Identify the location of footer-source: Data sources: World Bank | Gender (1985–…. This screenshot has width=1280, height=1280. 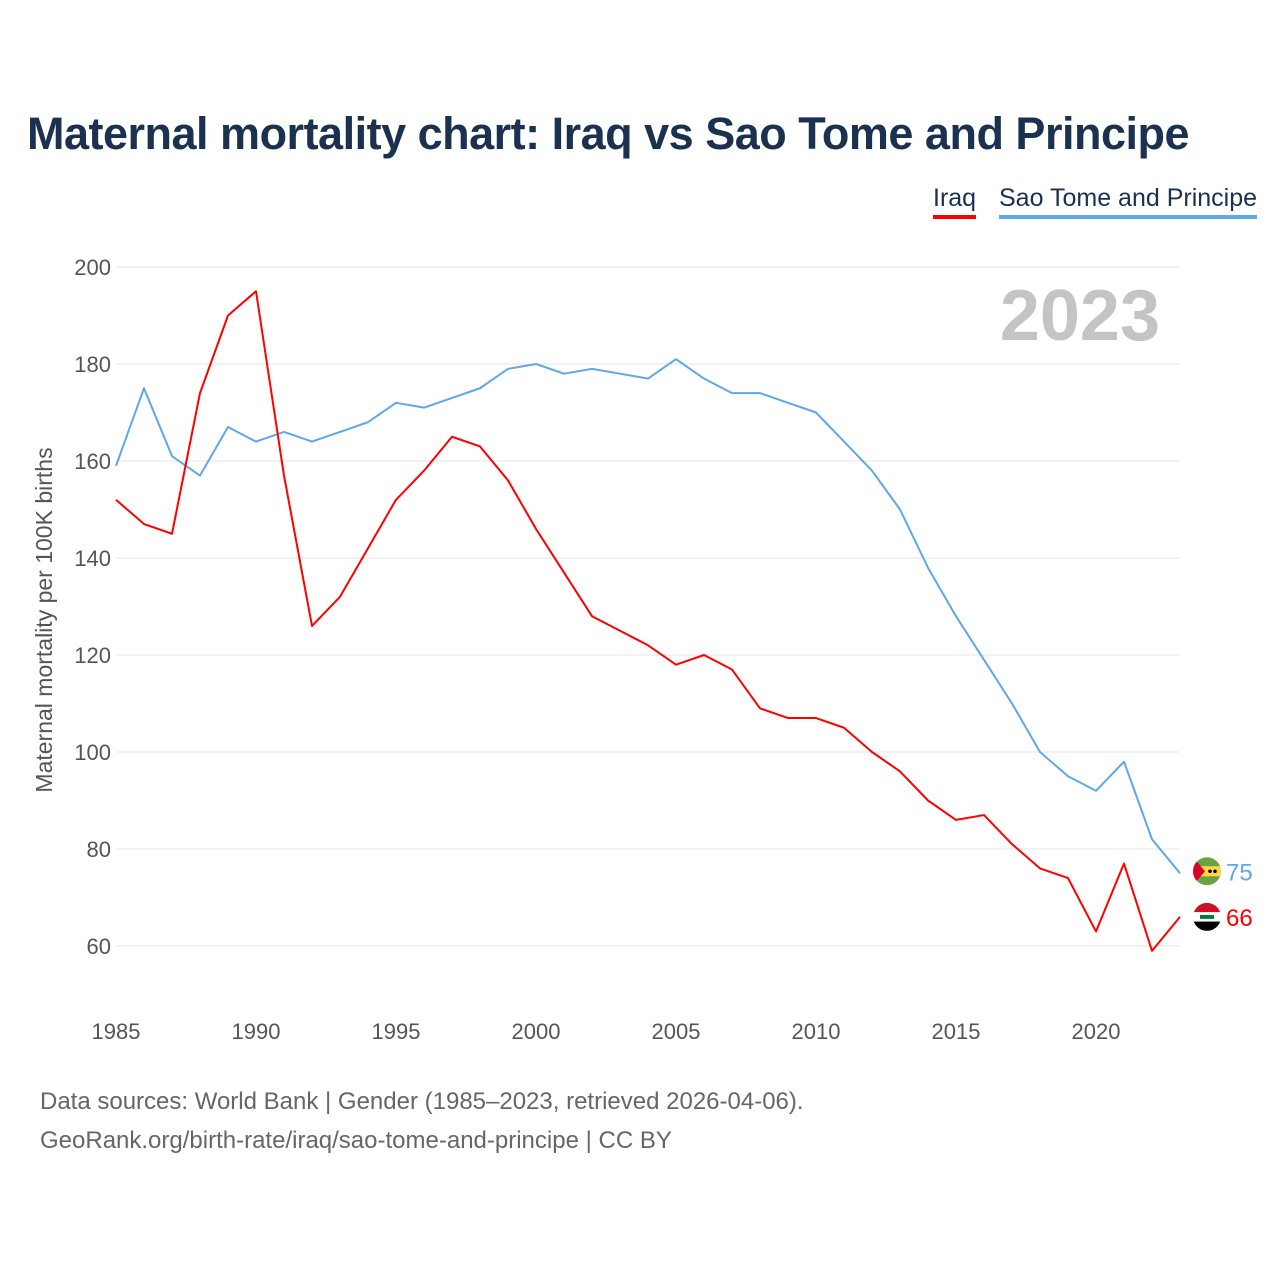
(422, 1101).